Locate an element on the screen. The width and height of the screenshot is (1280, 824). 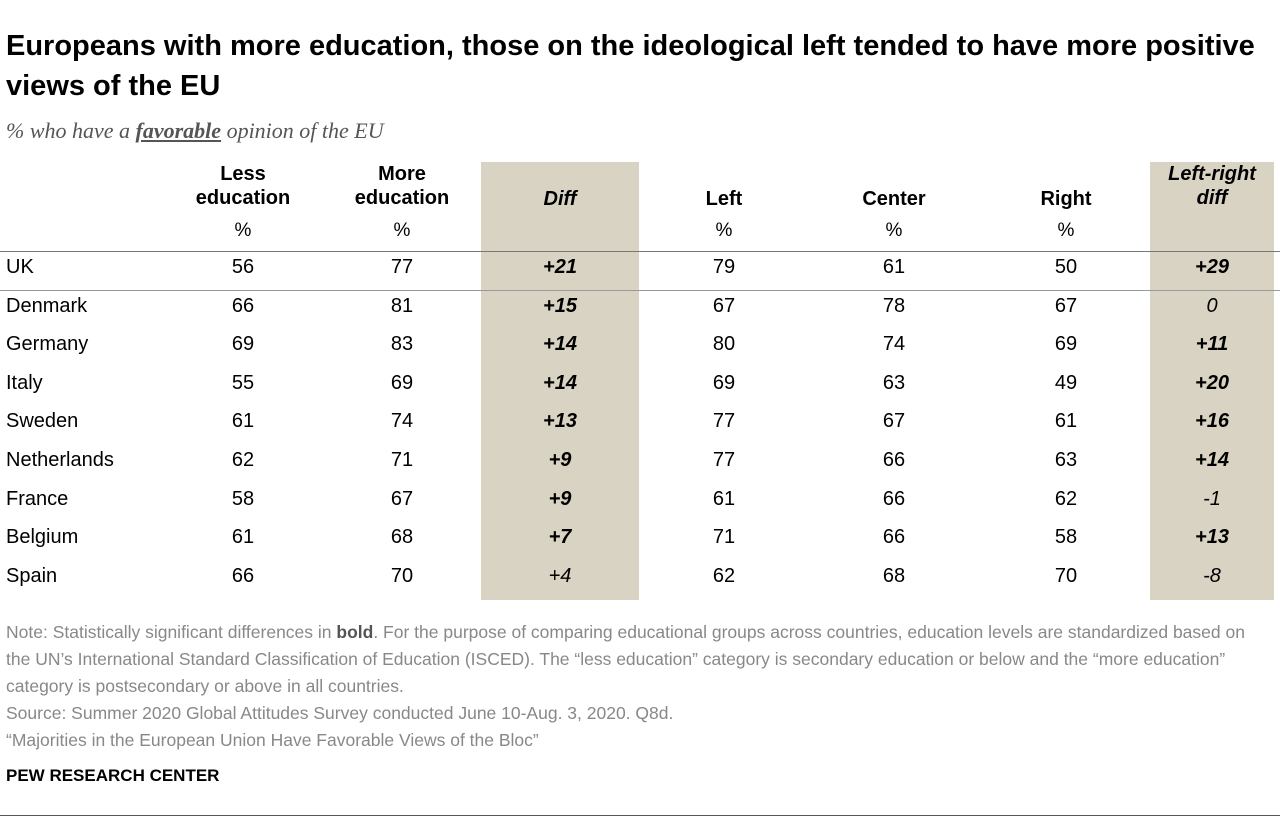
table-cell: +16 is located at coordinates (1212, 421).